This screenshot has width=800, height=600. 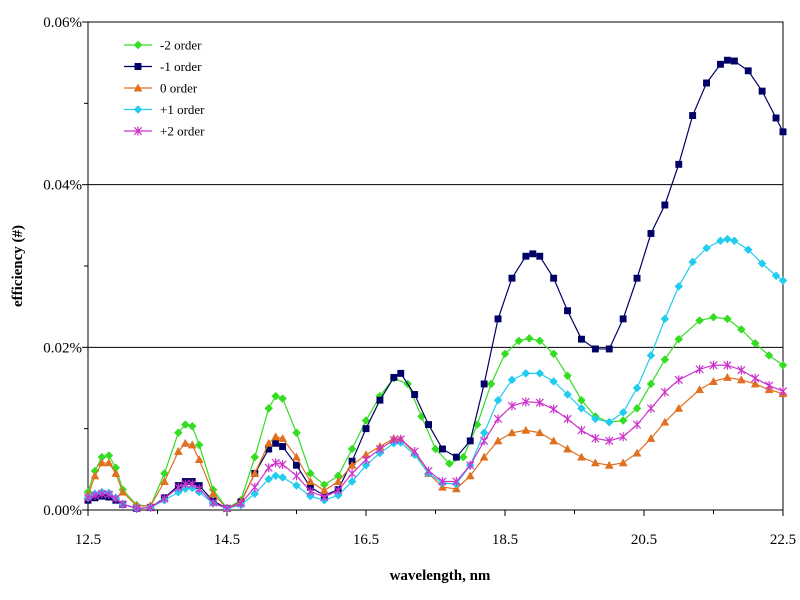 What do you see at coordinates (505, 540) in the screenshot?
I see `x-tick-label: 18.5` at bounding box center [505, 540].